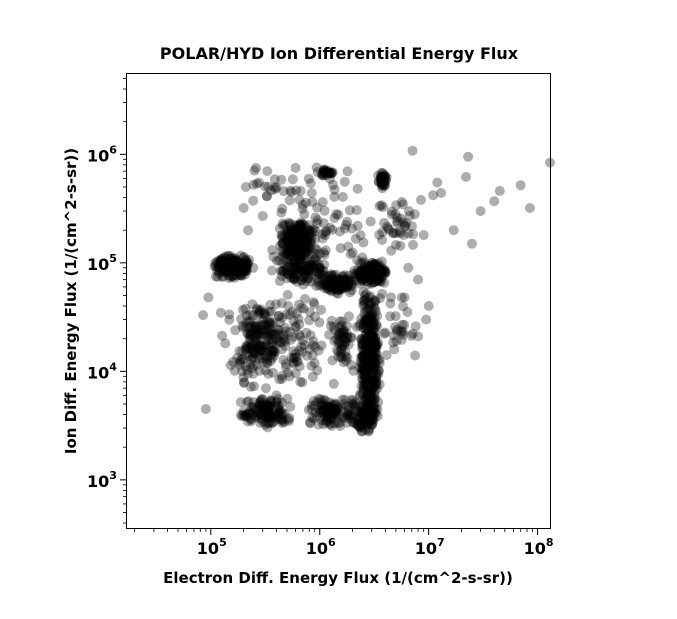 The image size is (677, 619). I want to click on x-tick-label: 107, so click(430, 547).